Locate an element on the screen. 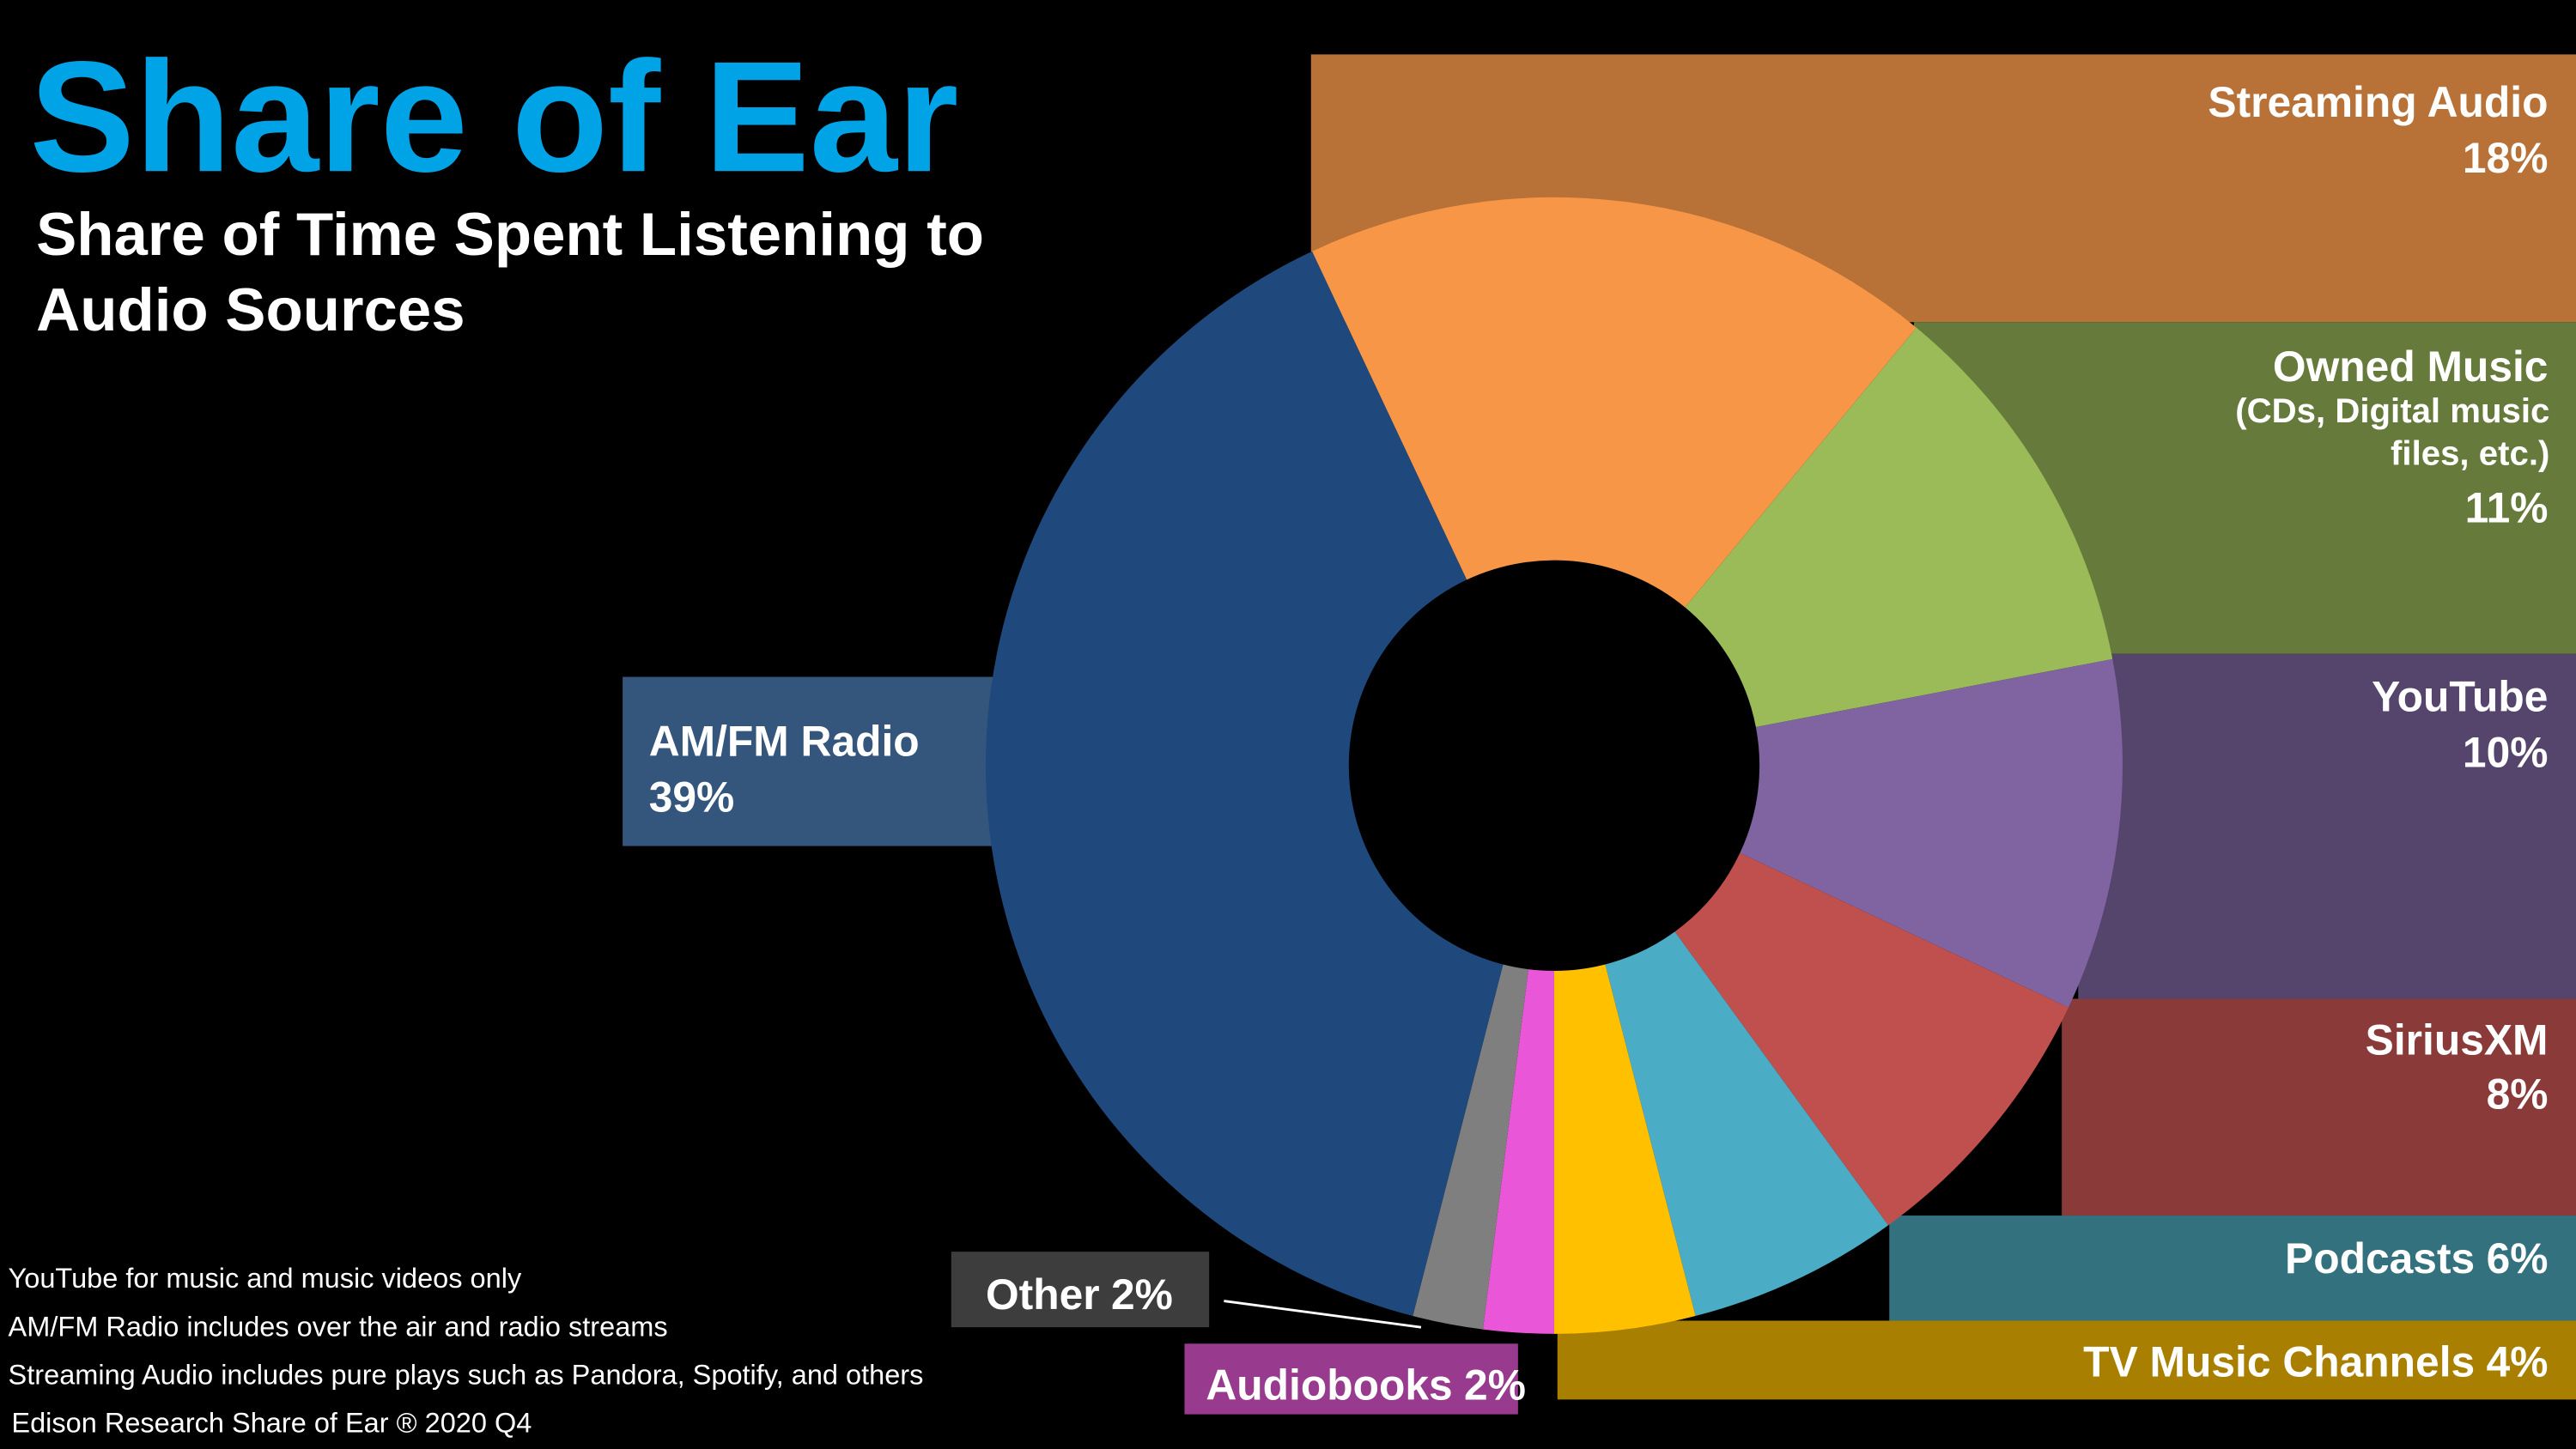  category-label: Audiobooks is located at coordinates (1329, 1385).